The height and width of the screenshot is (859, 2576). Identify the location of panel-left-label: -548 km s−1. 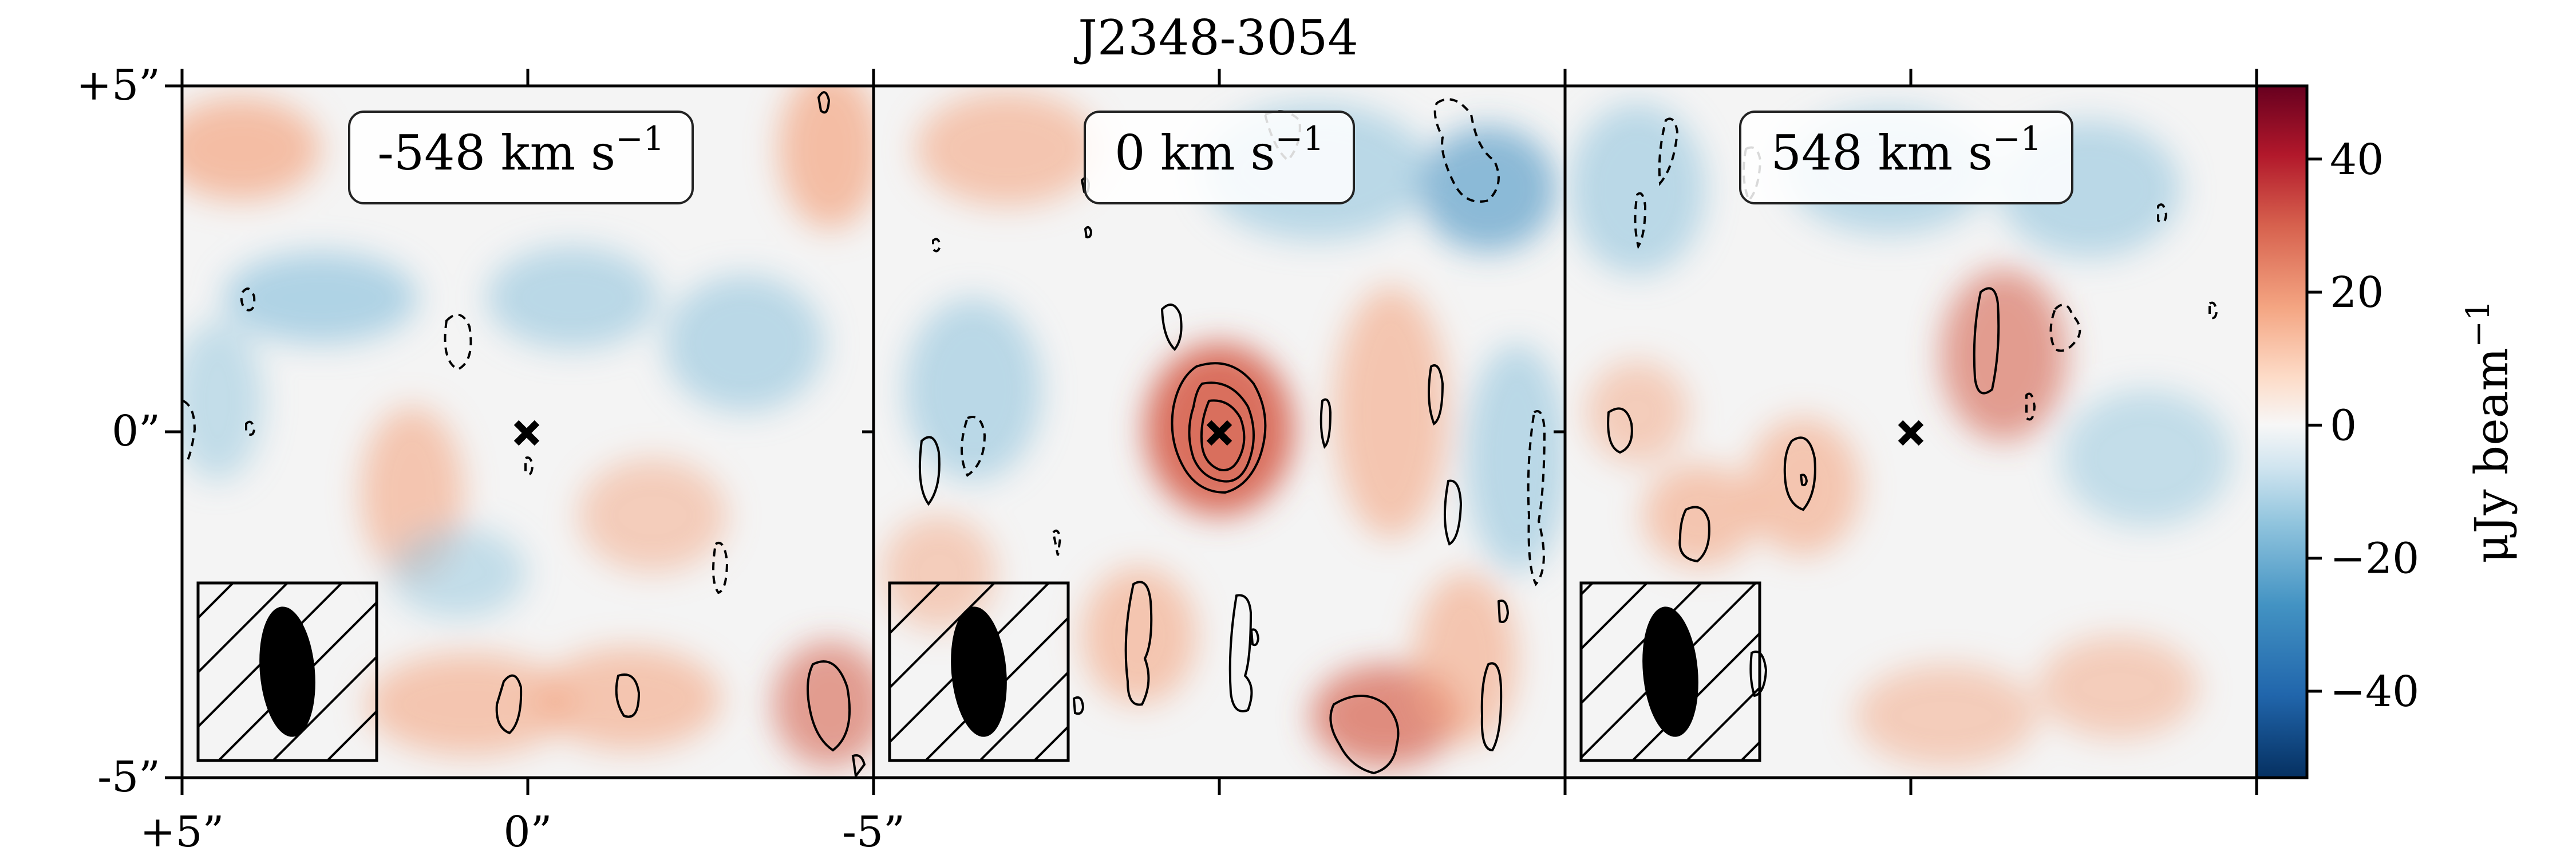
(521, 157).